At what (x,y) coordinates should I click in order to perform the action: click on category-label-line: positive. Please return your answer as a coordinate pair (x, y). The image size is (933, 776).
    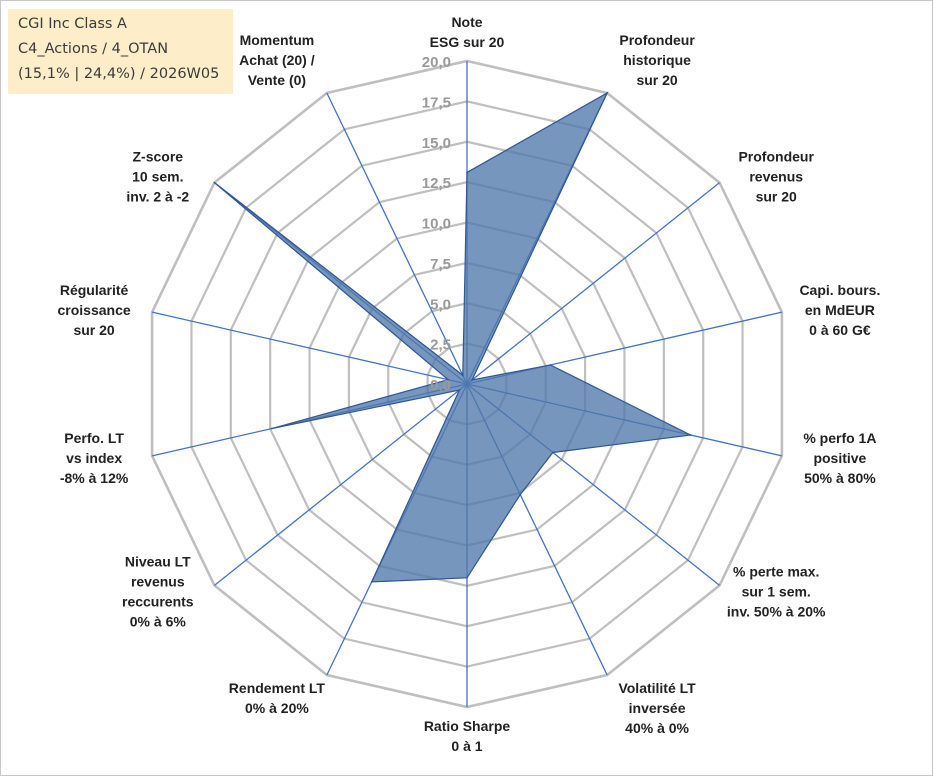
    Looking at the image, I should click on (839, 458).